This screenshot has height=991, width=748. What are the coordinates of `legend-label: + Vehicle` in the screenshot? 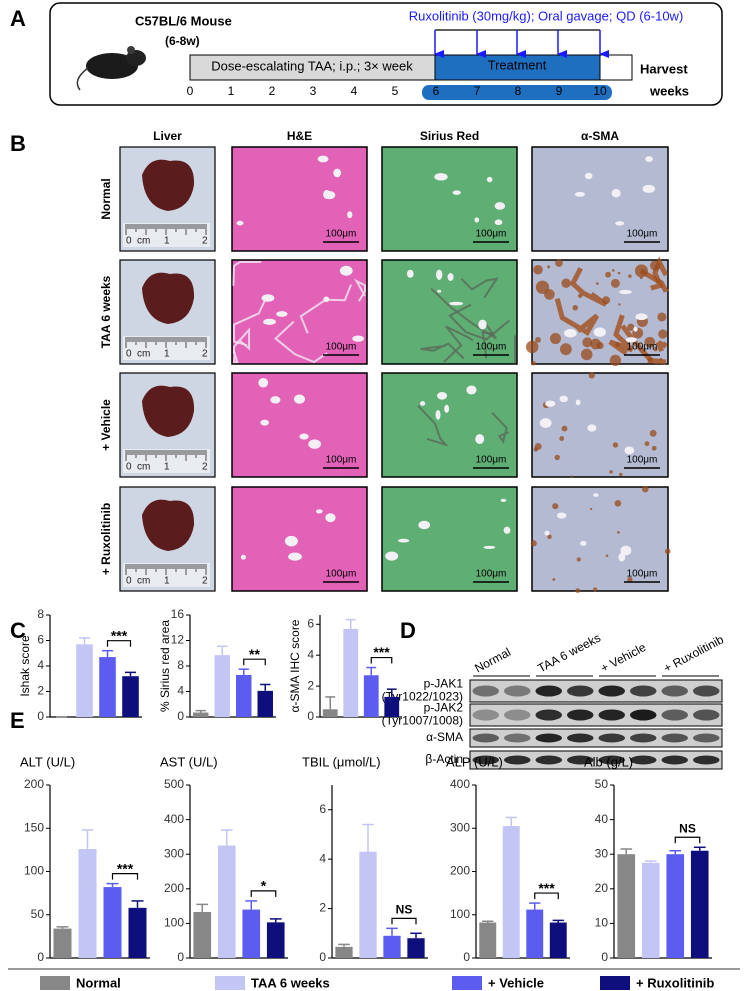 It's located at (516, 982).